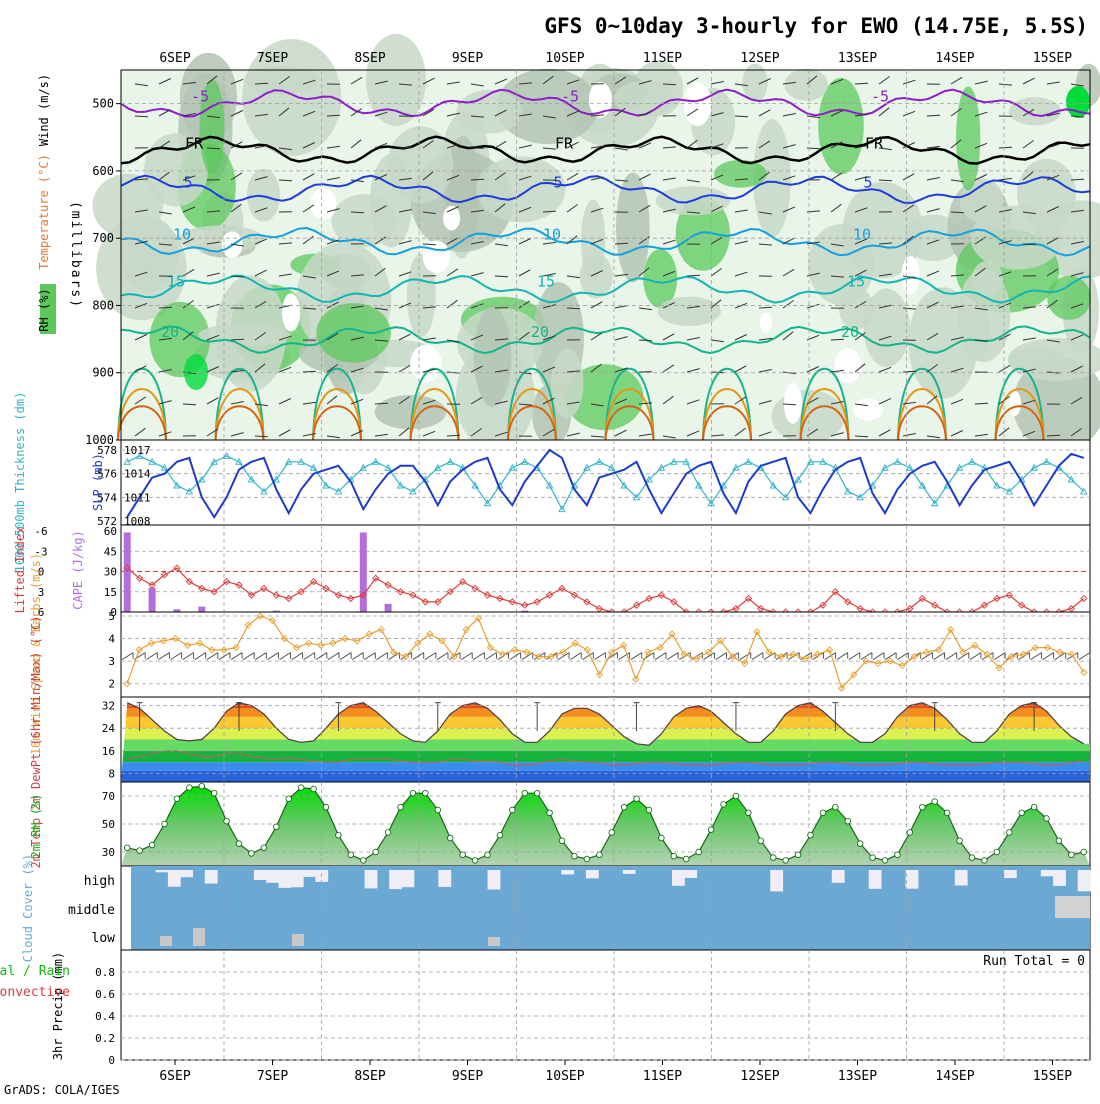 The image size is (1100, 1104). Describe the element at coordinates (1072, 907) in the screenshot. I see `cloud-mid-gap` at that location.